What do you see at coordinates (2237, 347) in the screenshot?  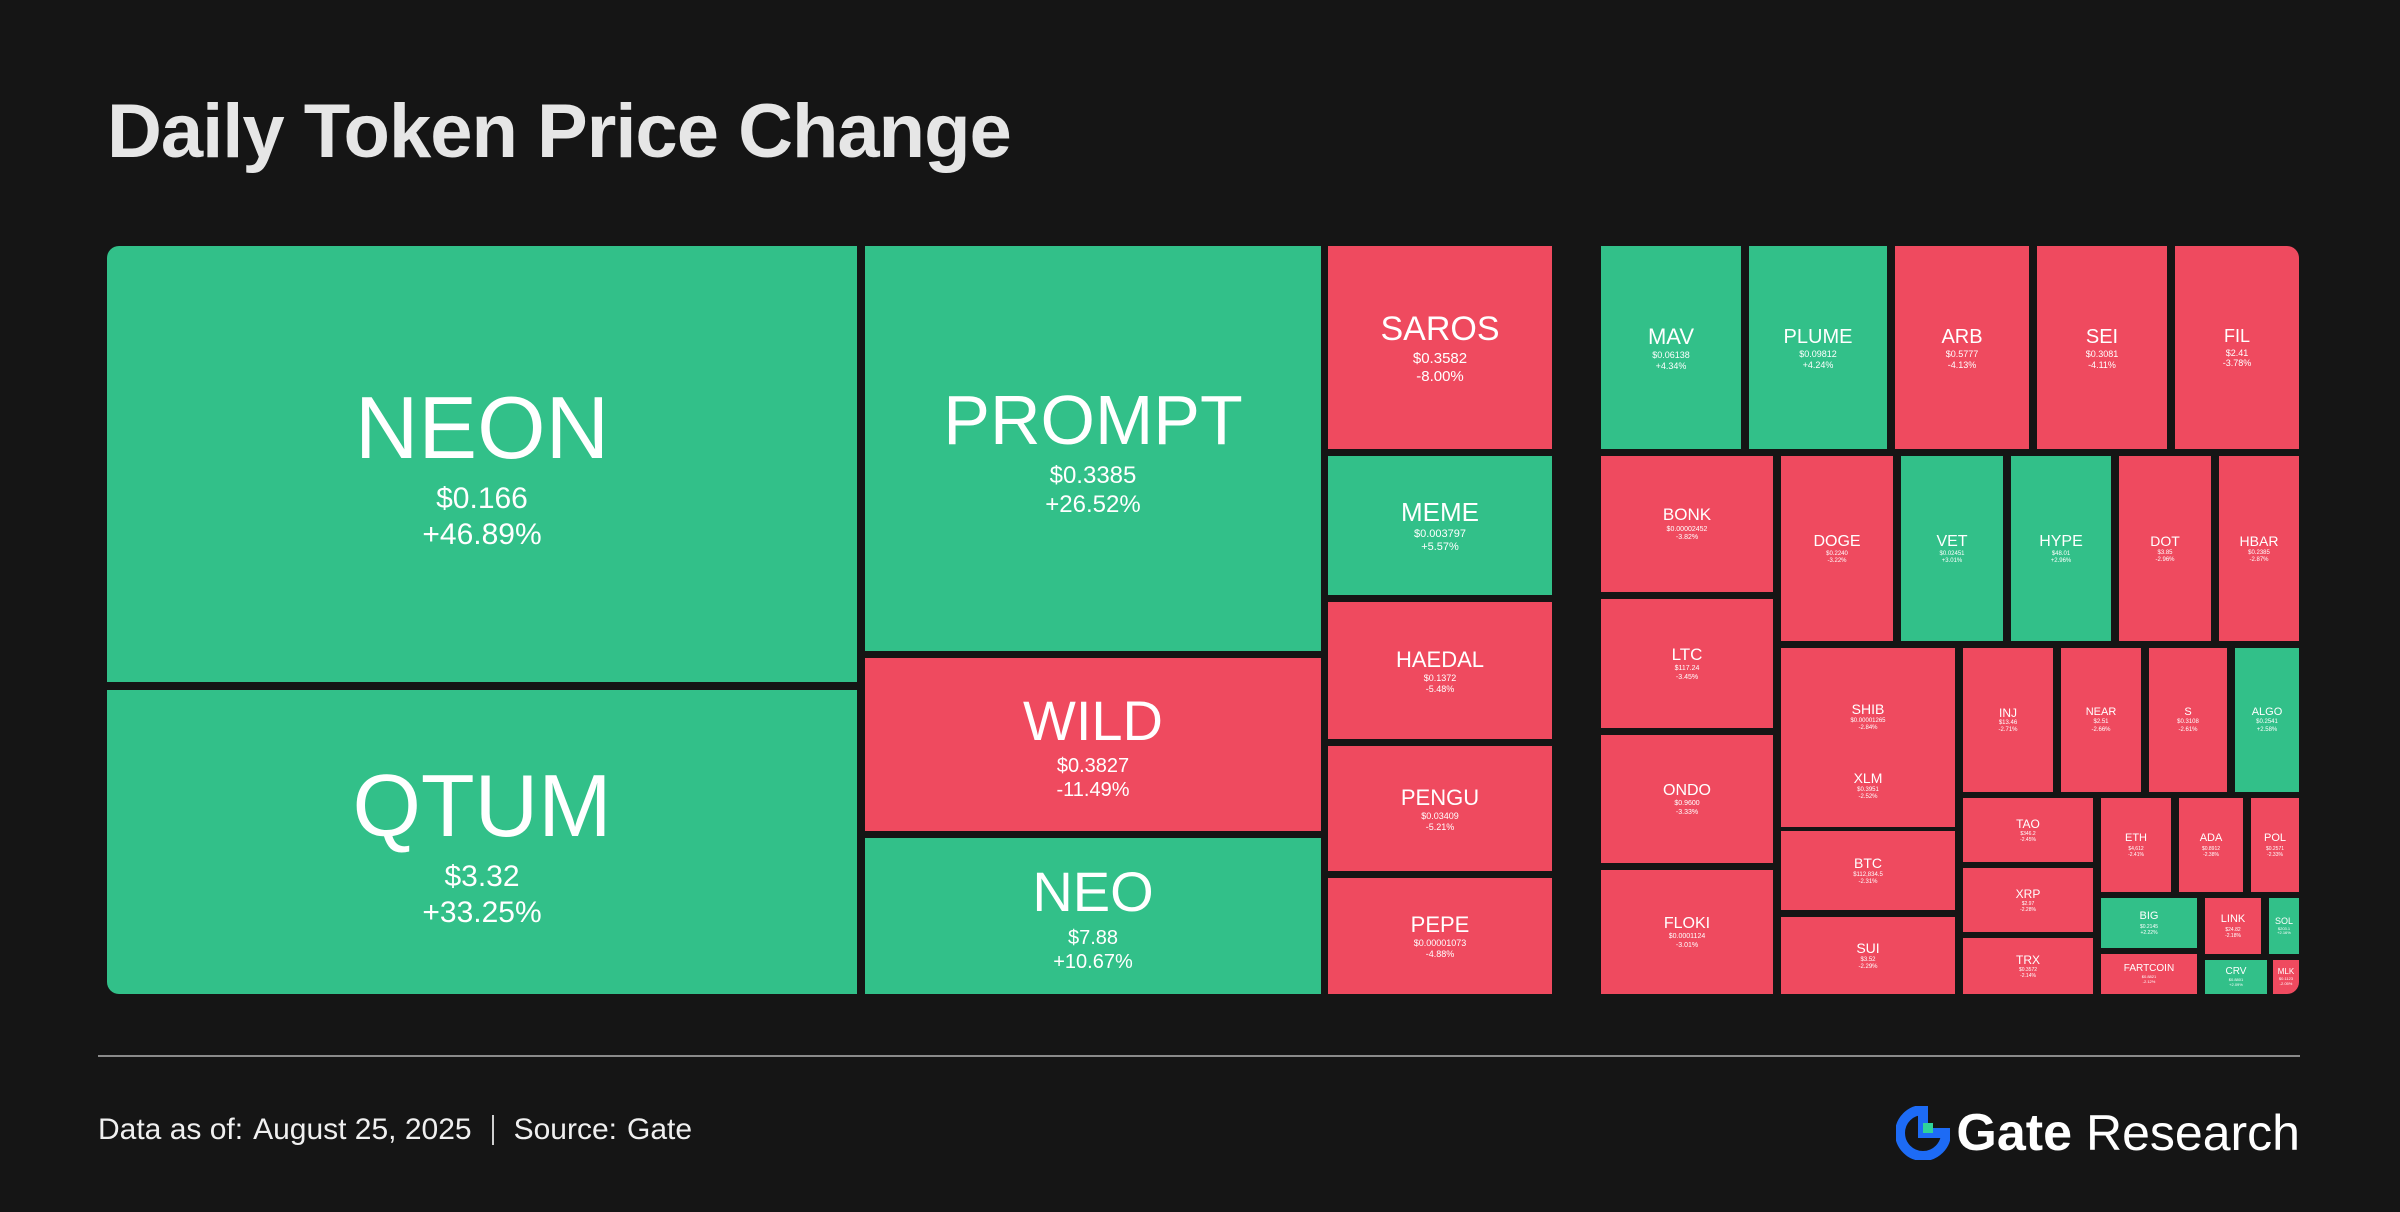 I see `tile-fil: FIL $2.41 -3.78%` at bounding box center [2237, 347].